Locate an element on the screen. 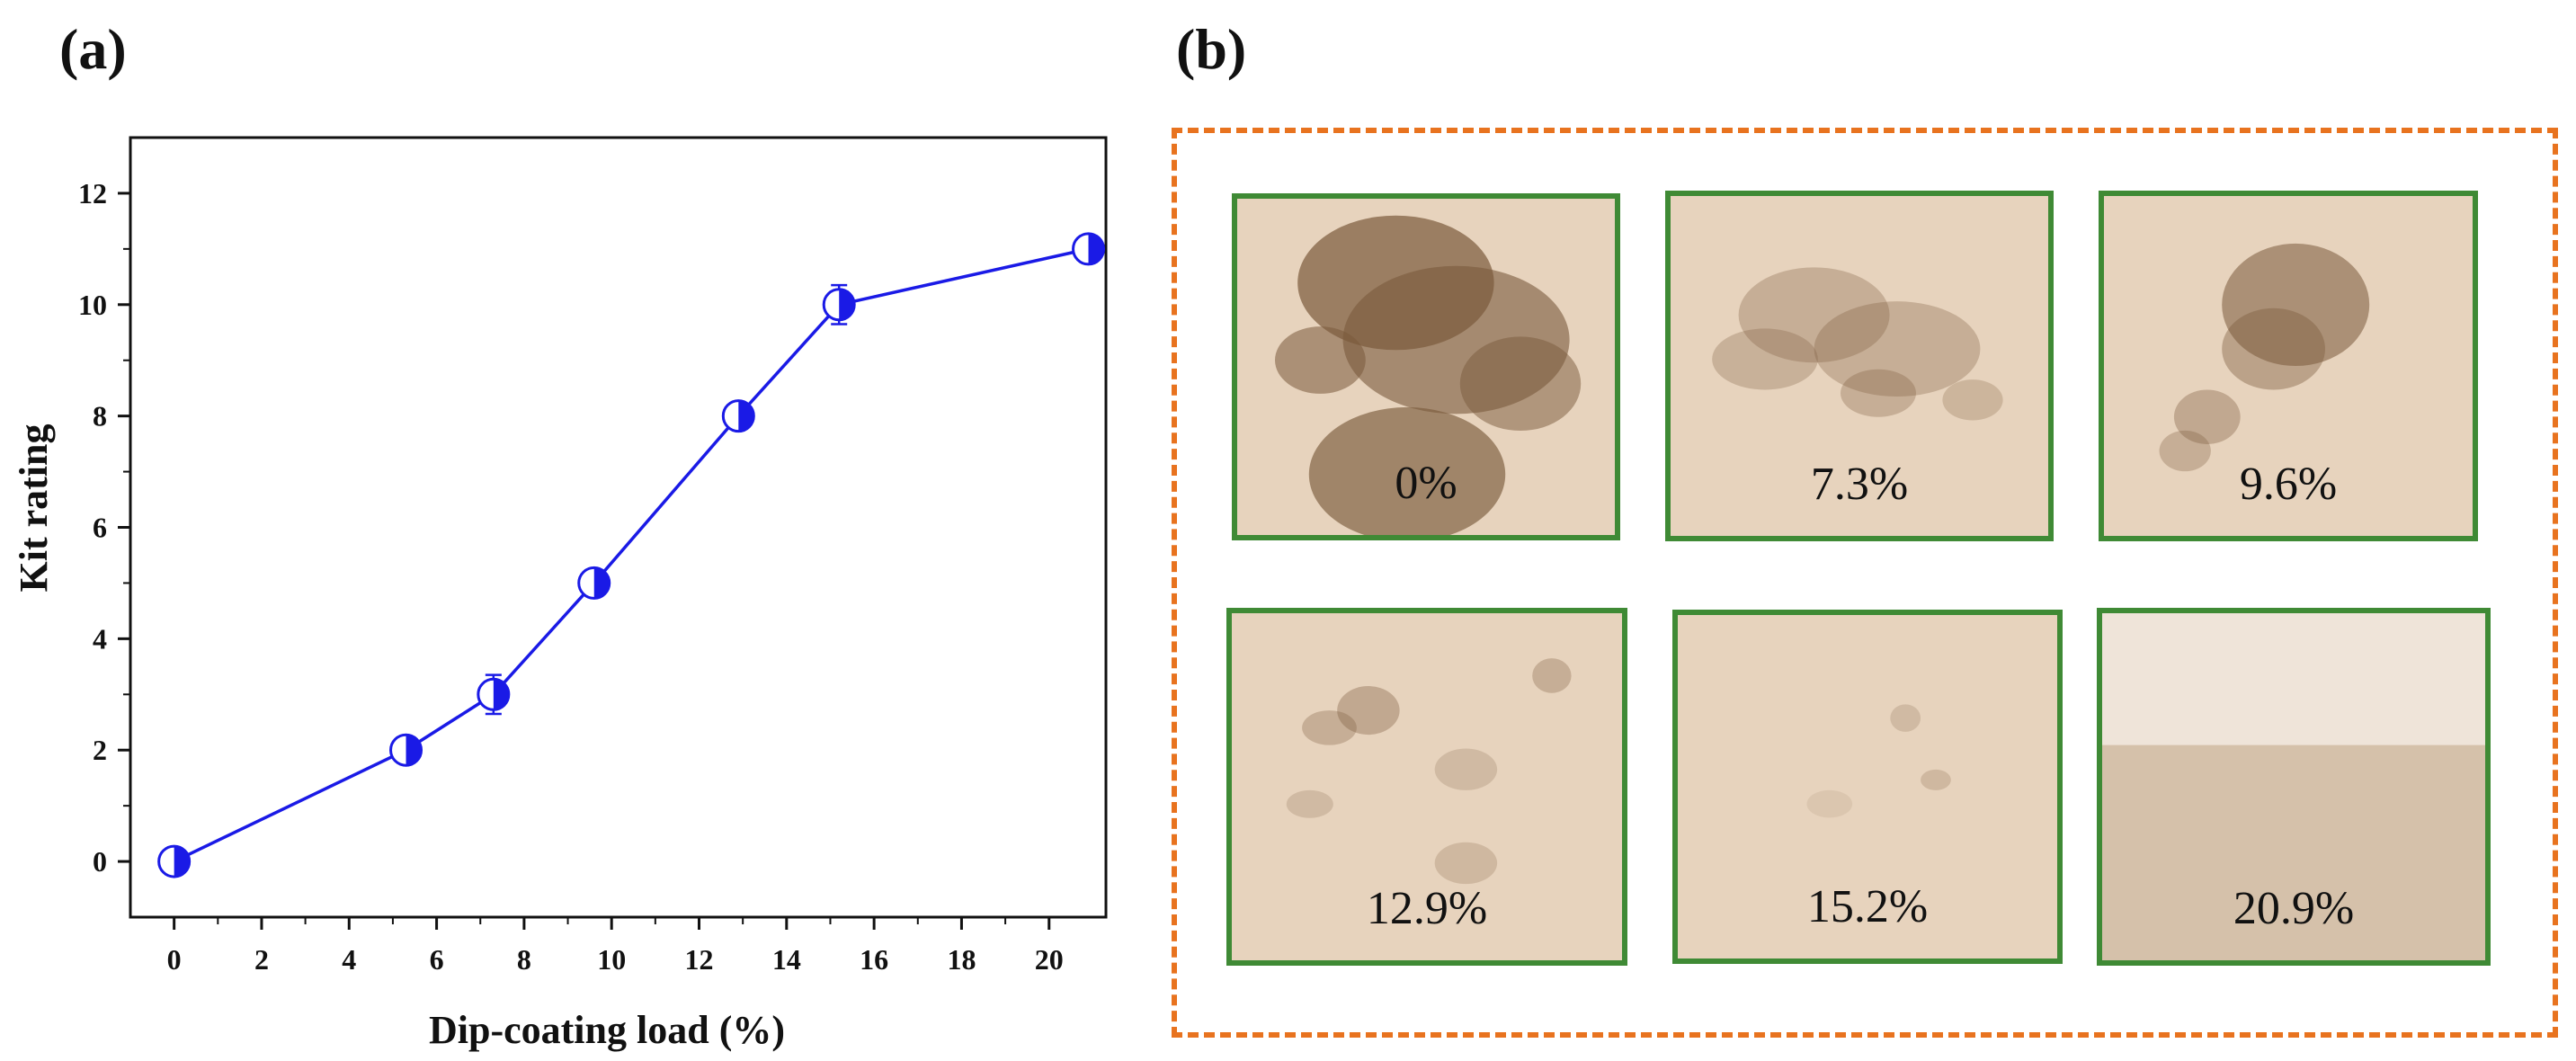 Image resolution: width=2576 pixels, height=1061 pixels. y-tick-label: 8 is located at coordinates (100, 416).